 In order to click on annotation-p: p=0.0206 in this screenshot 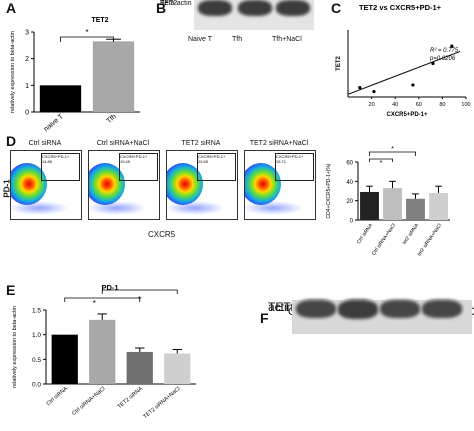, I will do `click(442, 59)`.